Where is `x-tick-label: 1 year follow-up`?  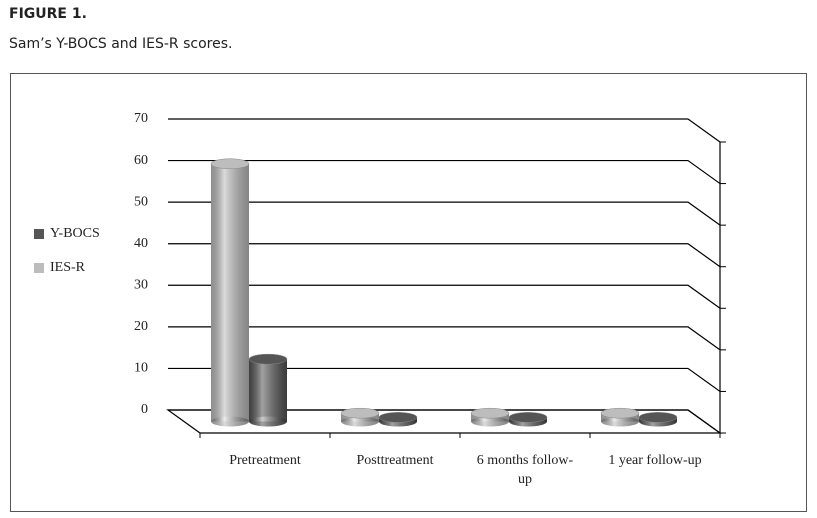 x-tick-label: 1 year follow-up is located at coordinates (655, 460).